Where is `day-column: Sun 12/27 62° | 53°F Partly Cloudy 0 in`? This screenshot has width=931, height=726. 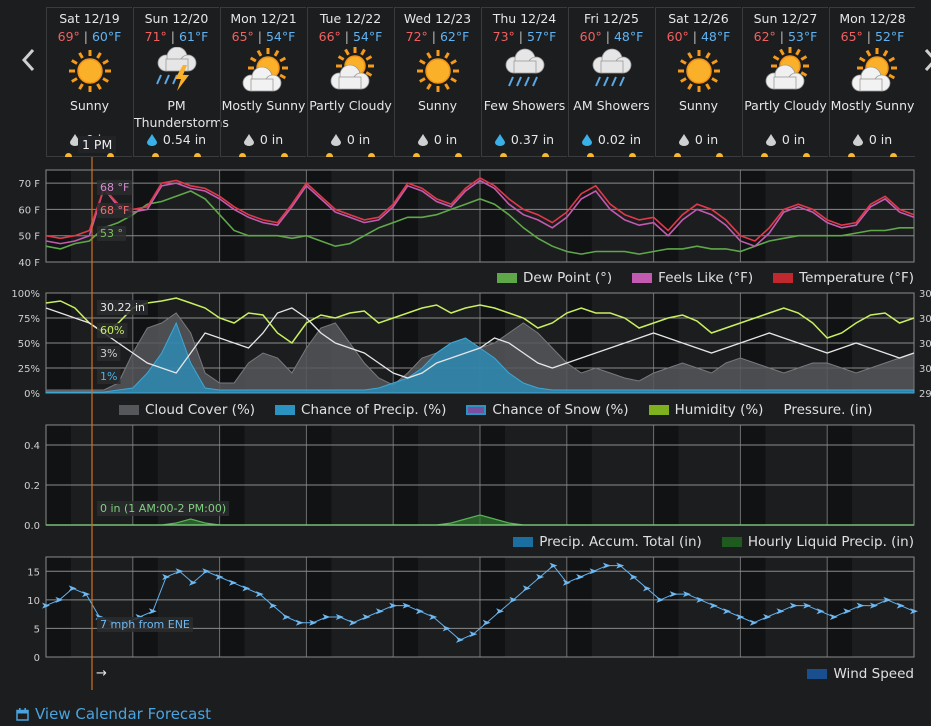 day-column: Sun 12/27 62° | 53°F Partly Cloudy 0 in is located at coordinates (785, 82).